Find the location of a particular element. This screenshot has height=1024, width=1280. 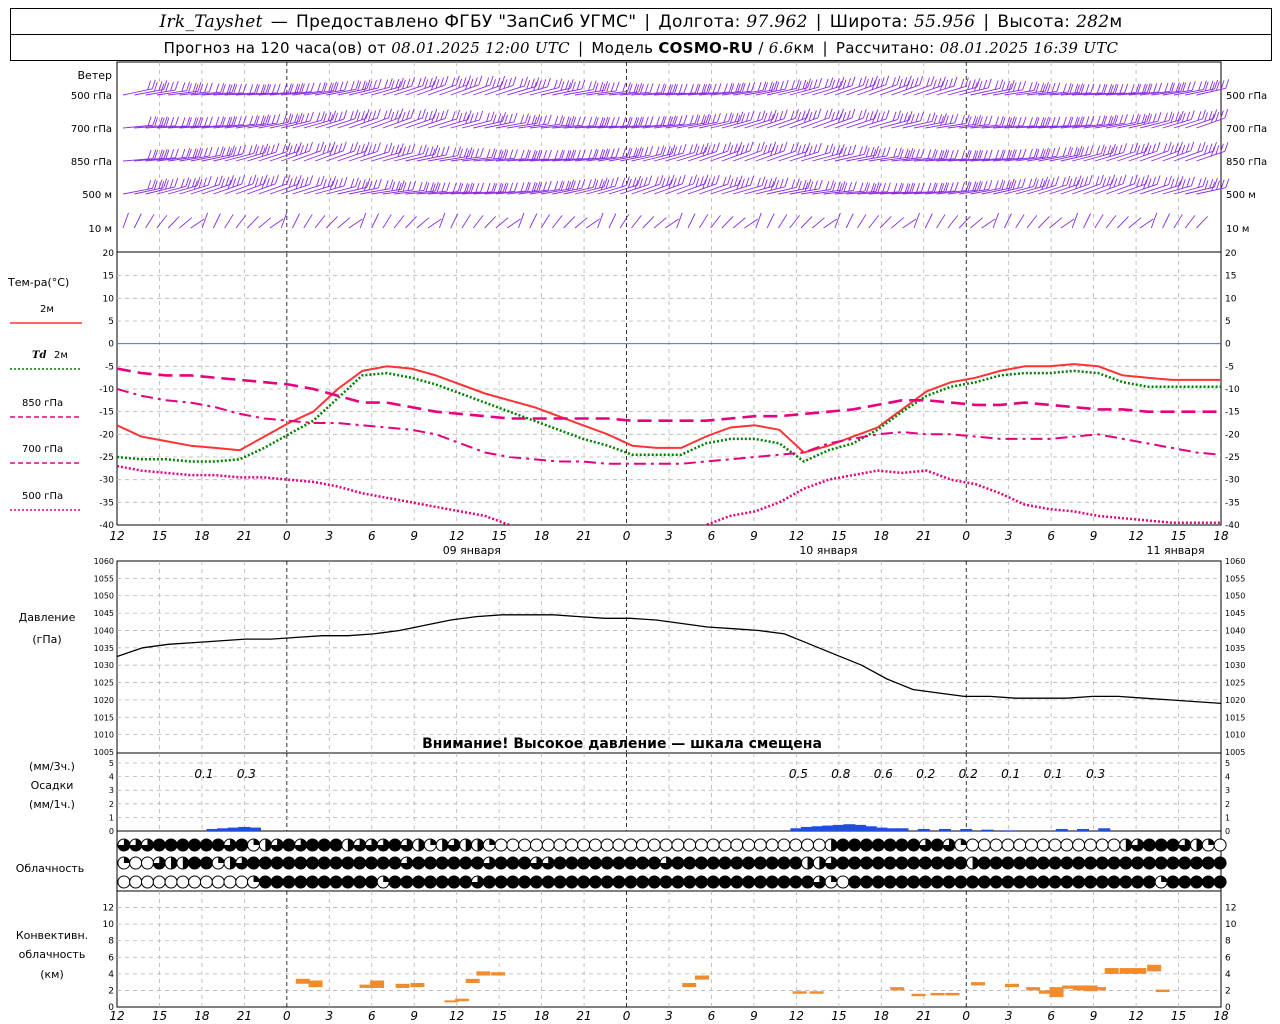

pres-ytick: 1045 is located at coordinates (104, 613).